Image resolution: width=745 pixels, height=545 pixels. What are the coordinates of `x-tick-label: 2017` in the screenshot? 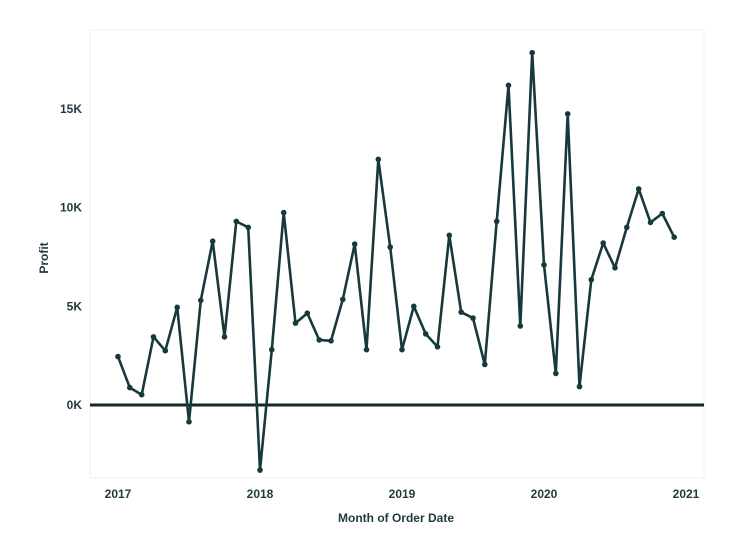 It's located at (118, 494).